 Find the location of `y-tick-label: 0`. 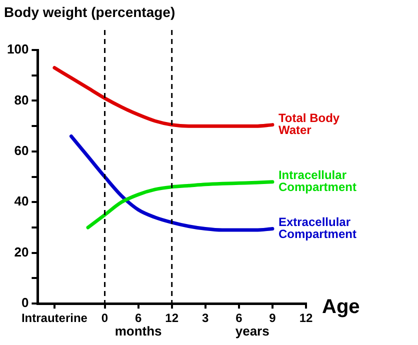

y-tick-label: 0 is located at coordinates (25, 302).